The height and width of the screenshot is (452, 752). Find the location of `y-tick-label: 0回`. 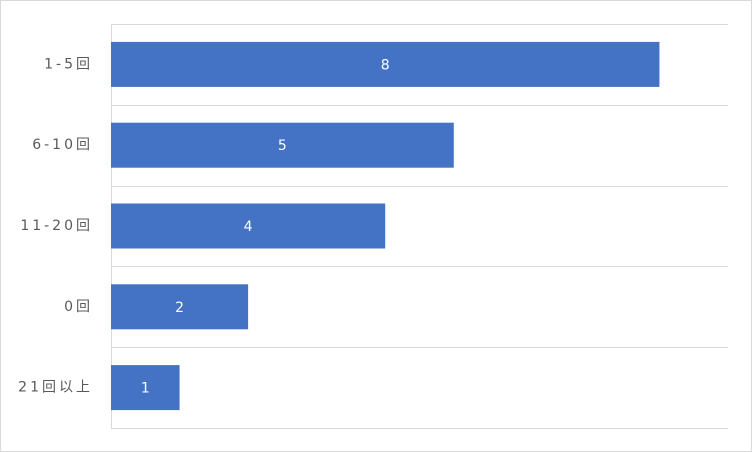

y-tick-label: 0回 is located at coordinates (78, 307).